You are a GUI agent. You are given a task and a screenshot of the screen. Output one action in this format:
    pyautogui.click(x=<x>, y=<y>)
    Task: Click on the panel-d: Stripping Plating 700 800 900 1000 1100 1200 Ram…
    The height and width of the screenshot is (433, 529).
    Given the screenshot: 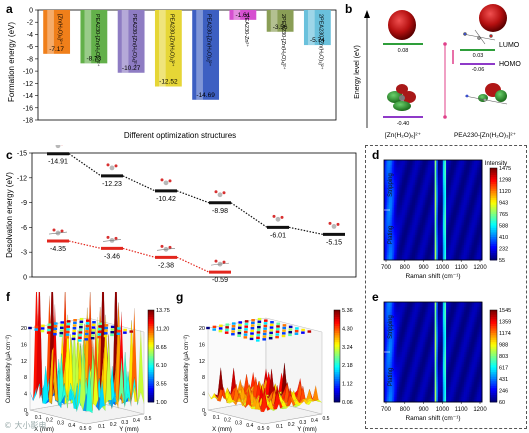 What is the action you would take?
    pyautogui.click(x=447, y=219)
    